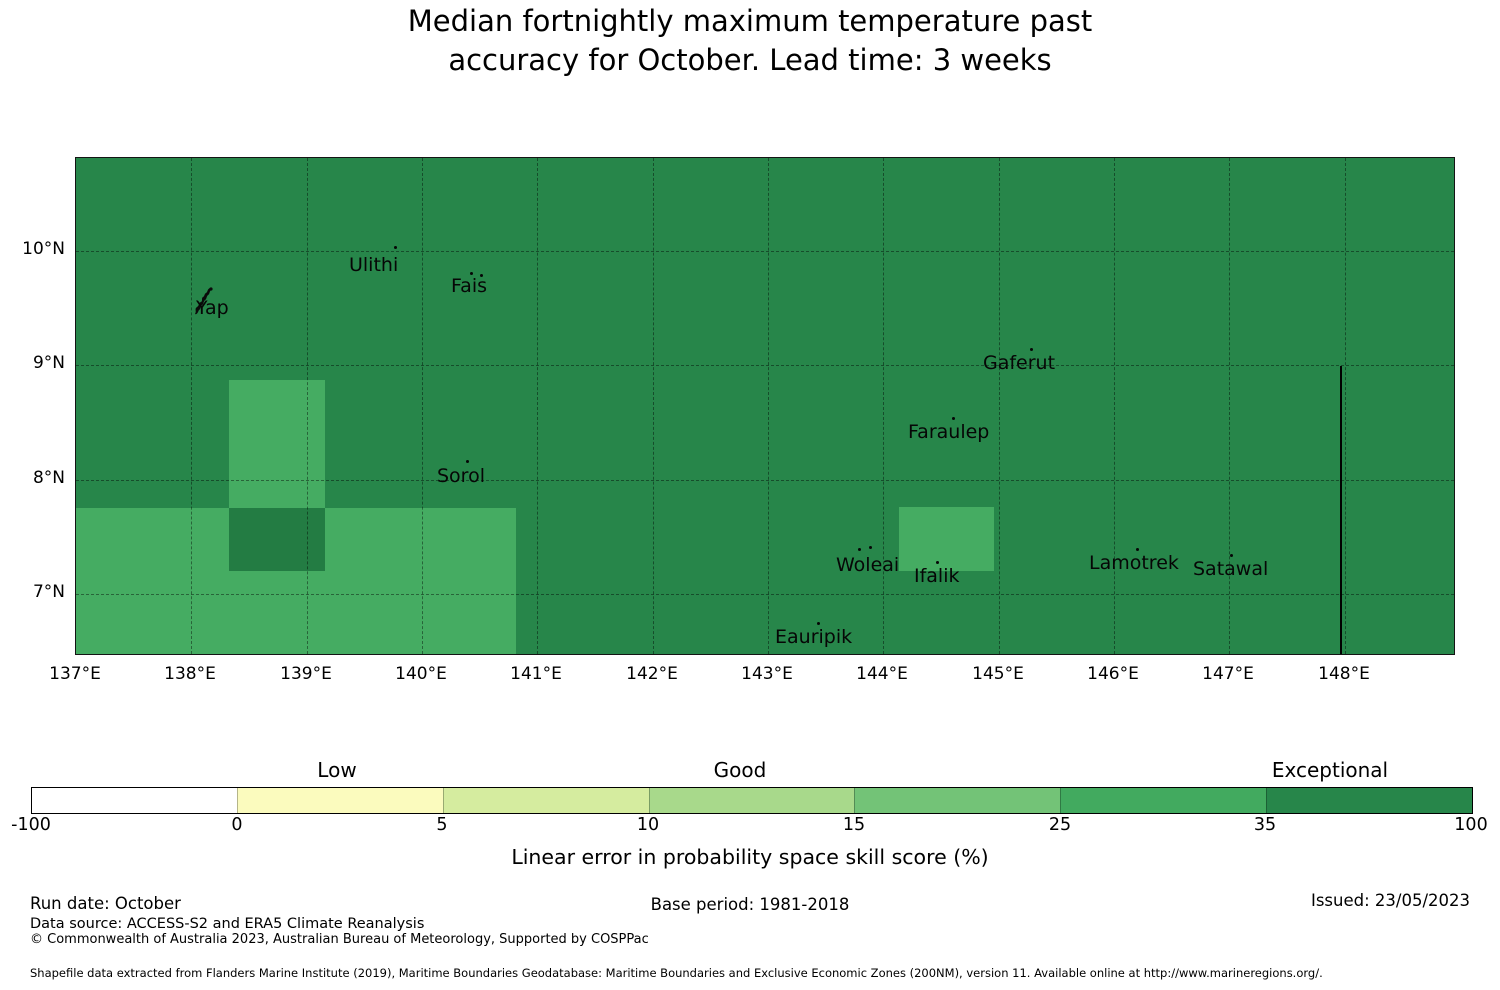  What do you see at coordinates (337, 770) in the screenshot?
I see `colorbar-category-label: Low` at bounding box center [337, 770].